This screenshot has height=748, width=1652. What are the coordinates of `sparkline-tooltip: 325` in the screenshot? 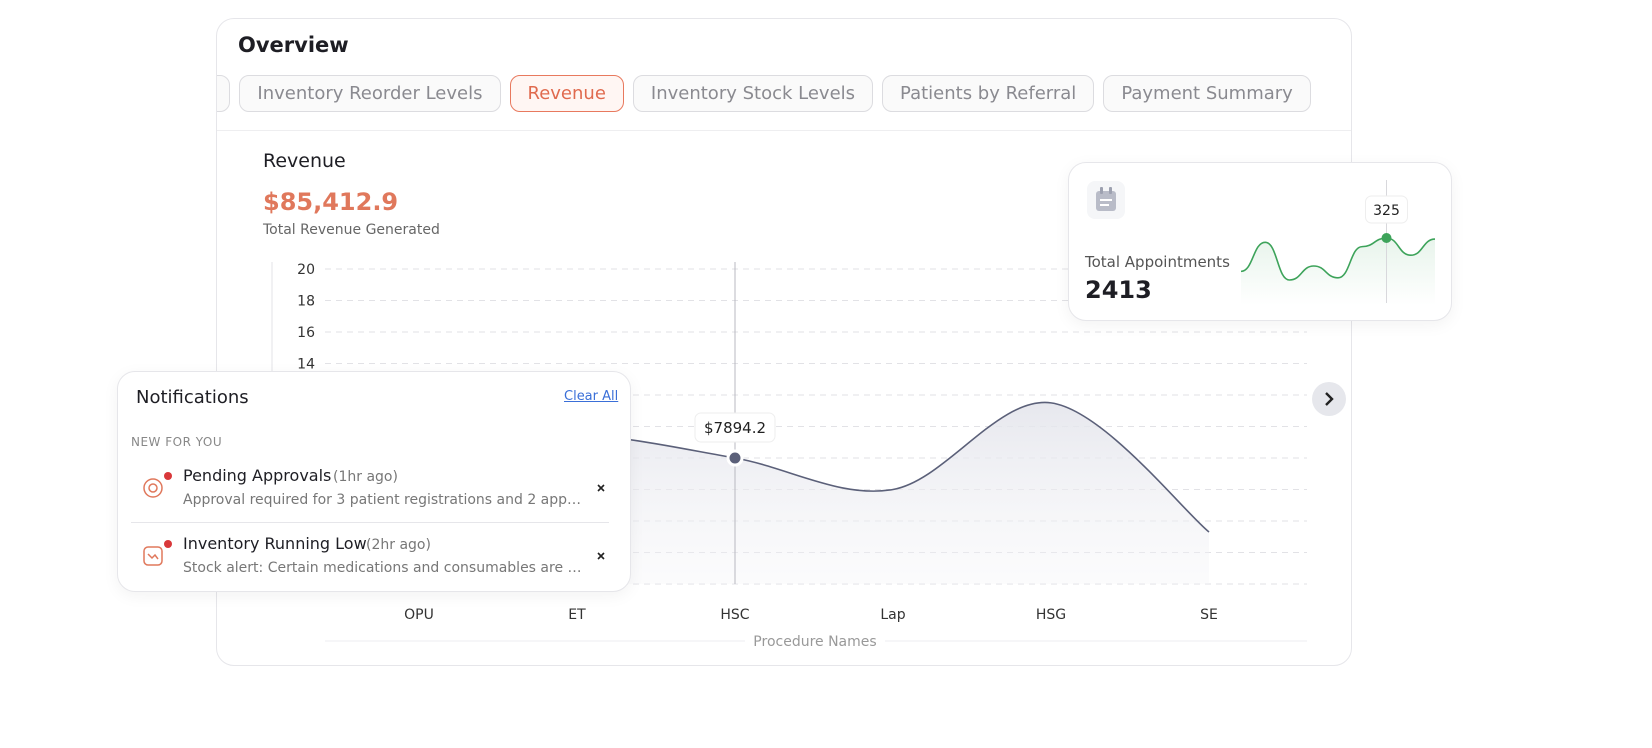 It's located at (1386, 211).